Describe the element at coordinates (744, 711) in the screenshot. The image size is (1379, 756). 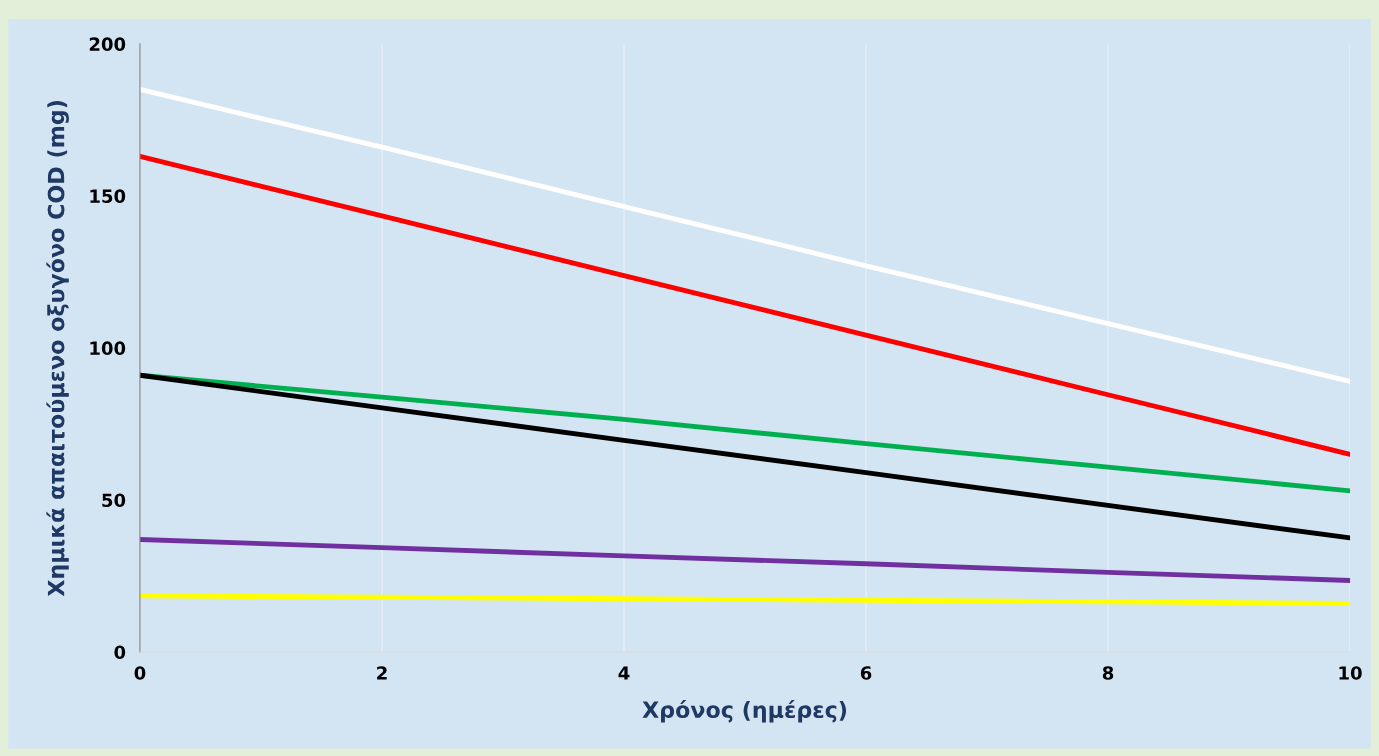
I see `x-axis-title: Χρόνος (ημέρες)` at that location.